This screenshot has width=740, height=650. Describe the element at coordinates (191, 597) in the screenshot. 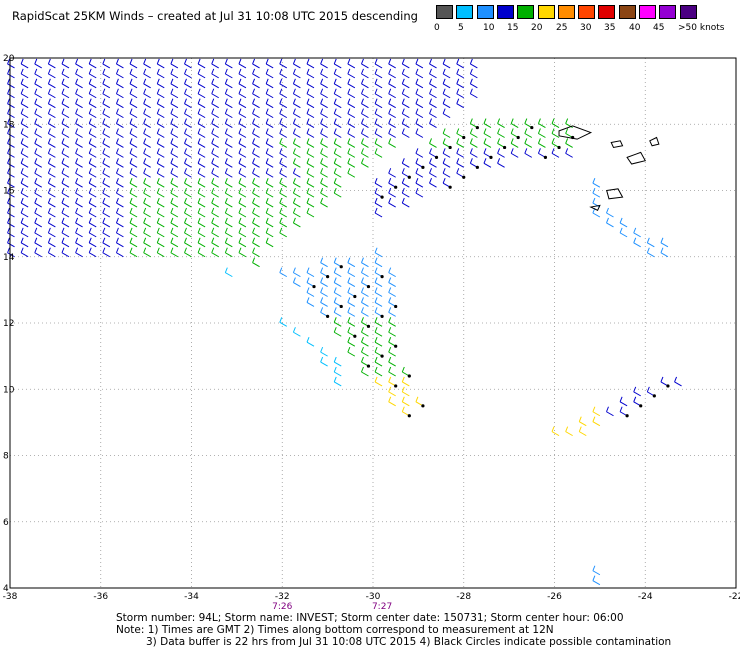

I see `x-tick-label: -34` at that location.